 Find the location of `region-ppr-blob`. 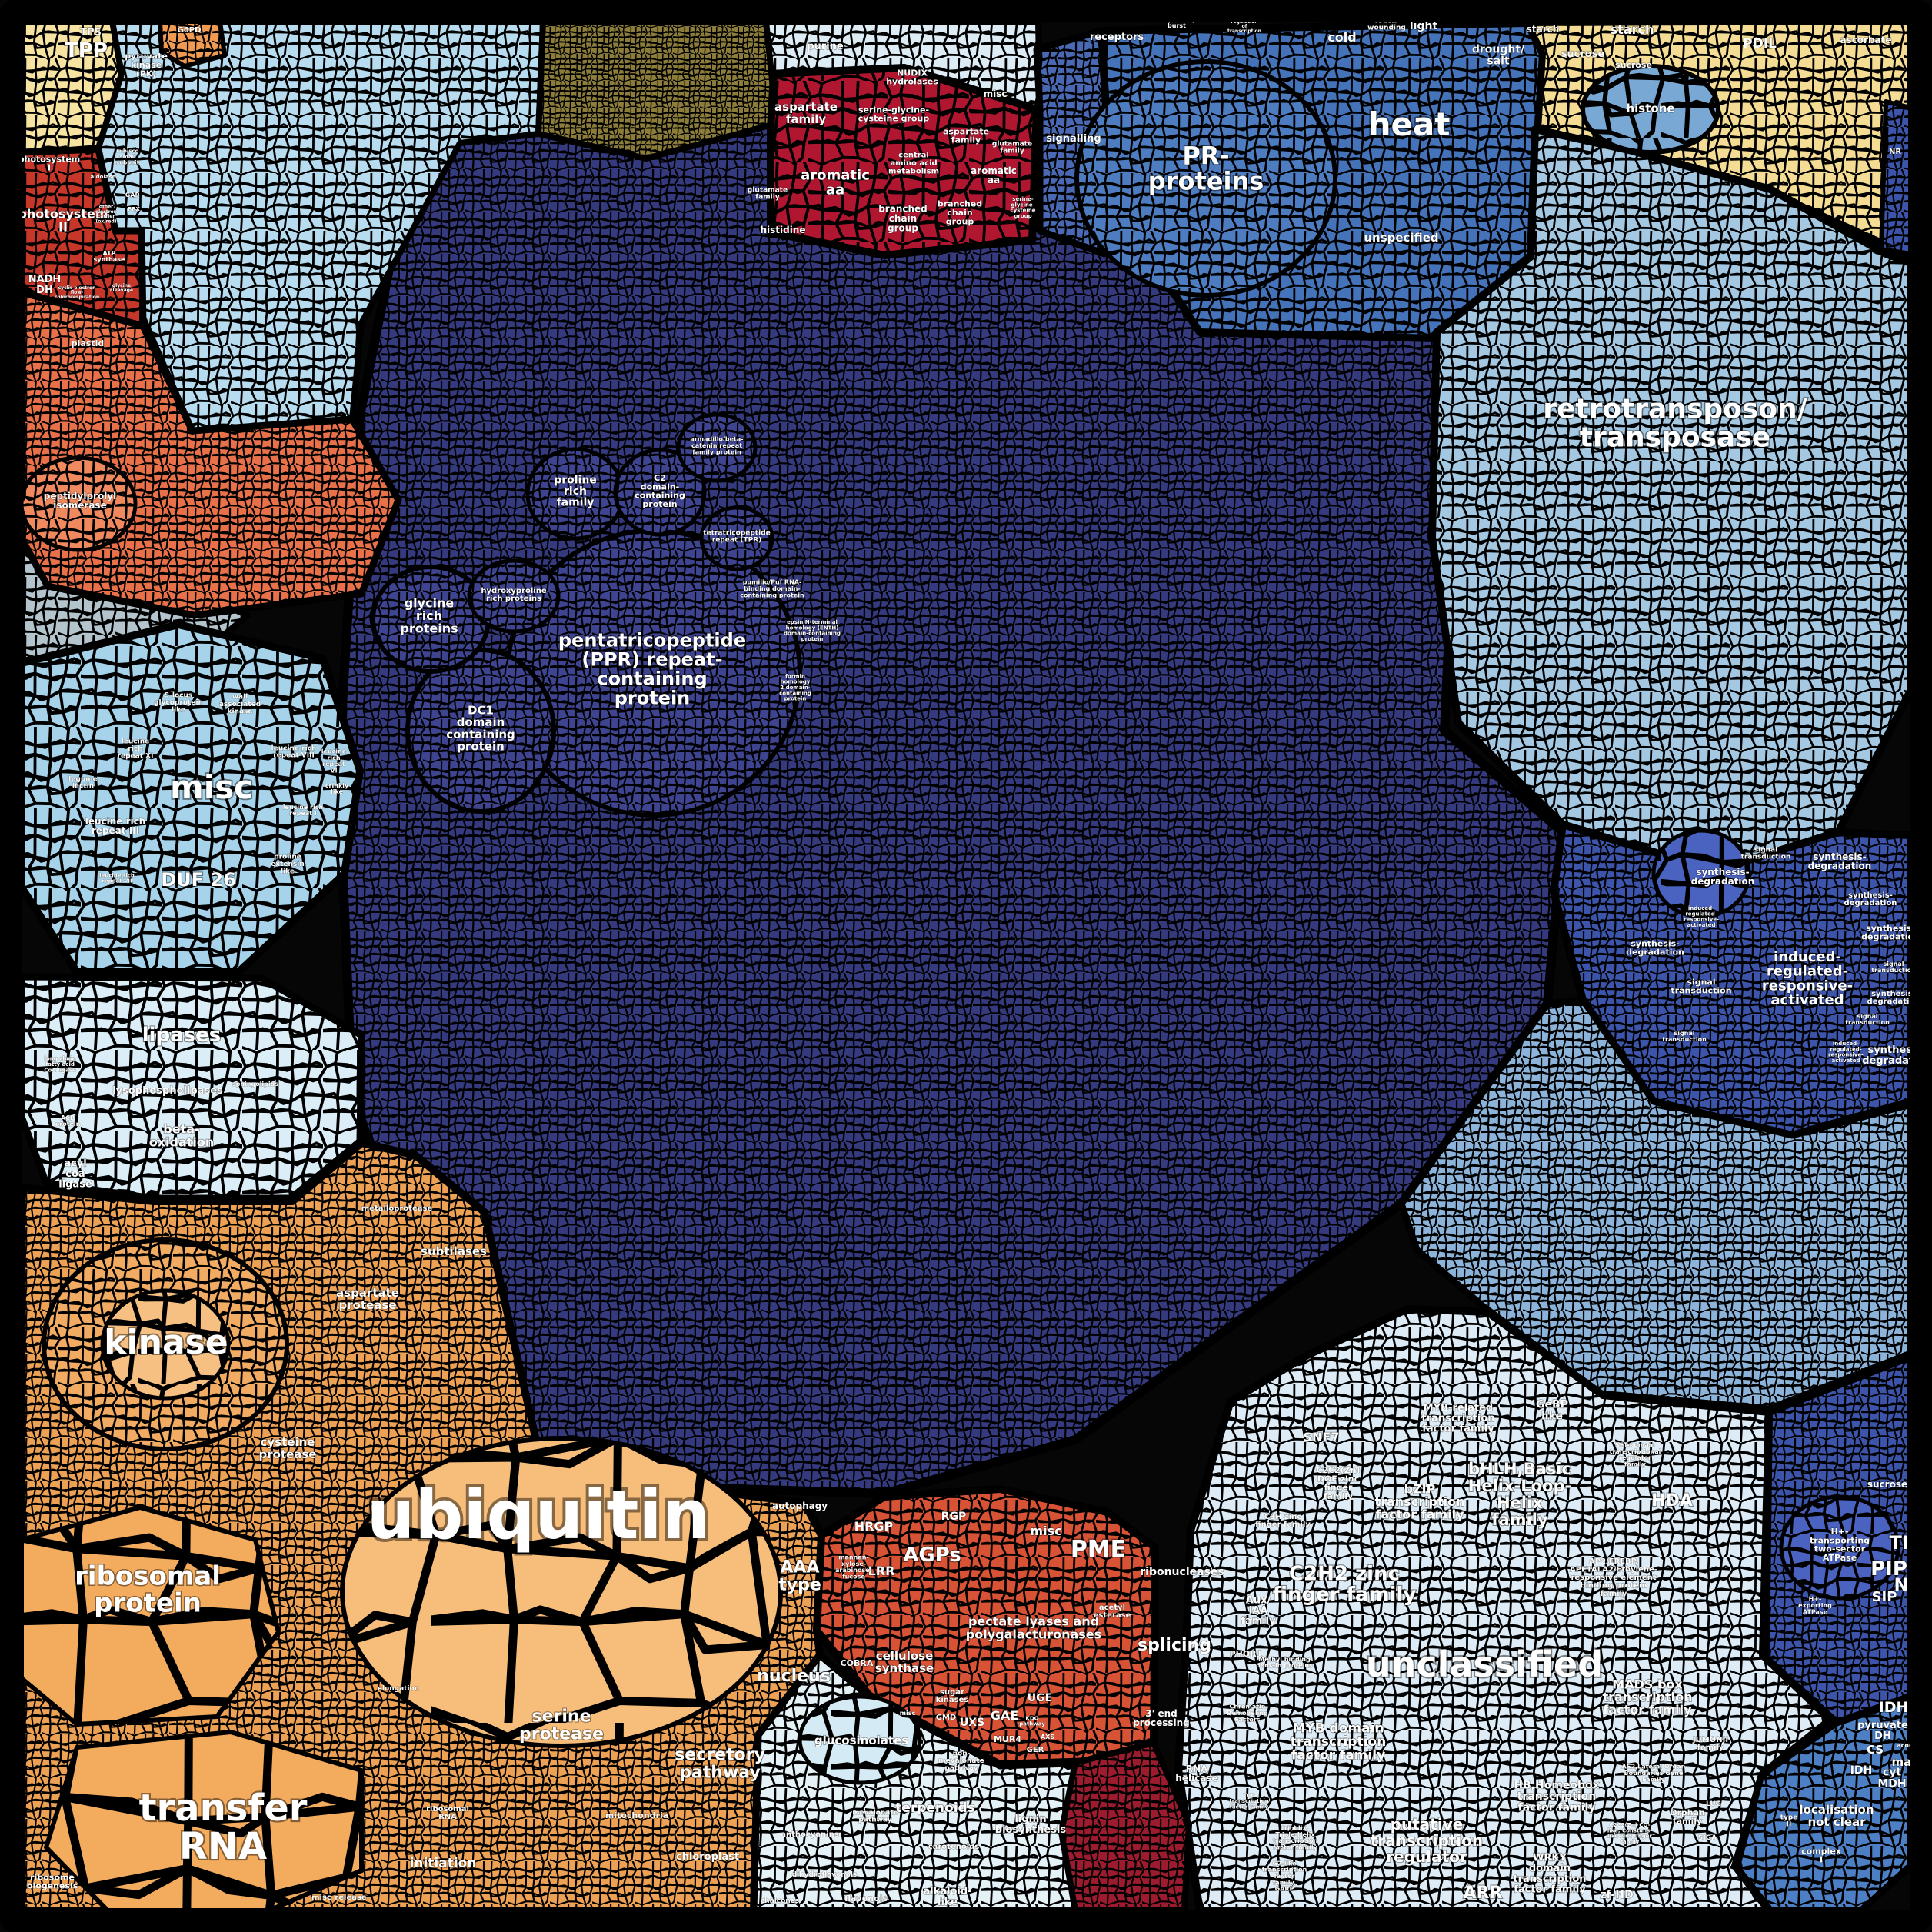

region-ppr-blob is located at coordinates (653, 673).